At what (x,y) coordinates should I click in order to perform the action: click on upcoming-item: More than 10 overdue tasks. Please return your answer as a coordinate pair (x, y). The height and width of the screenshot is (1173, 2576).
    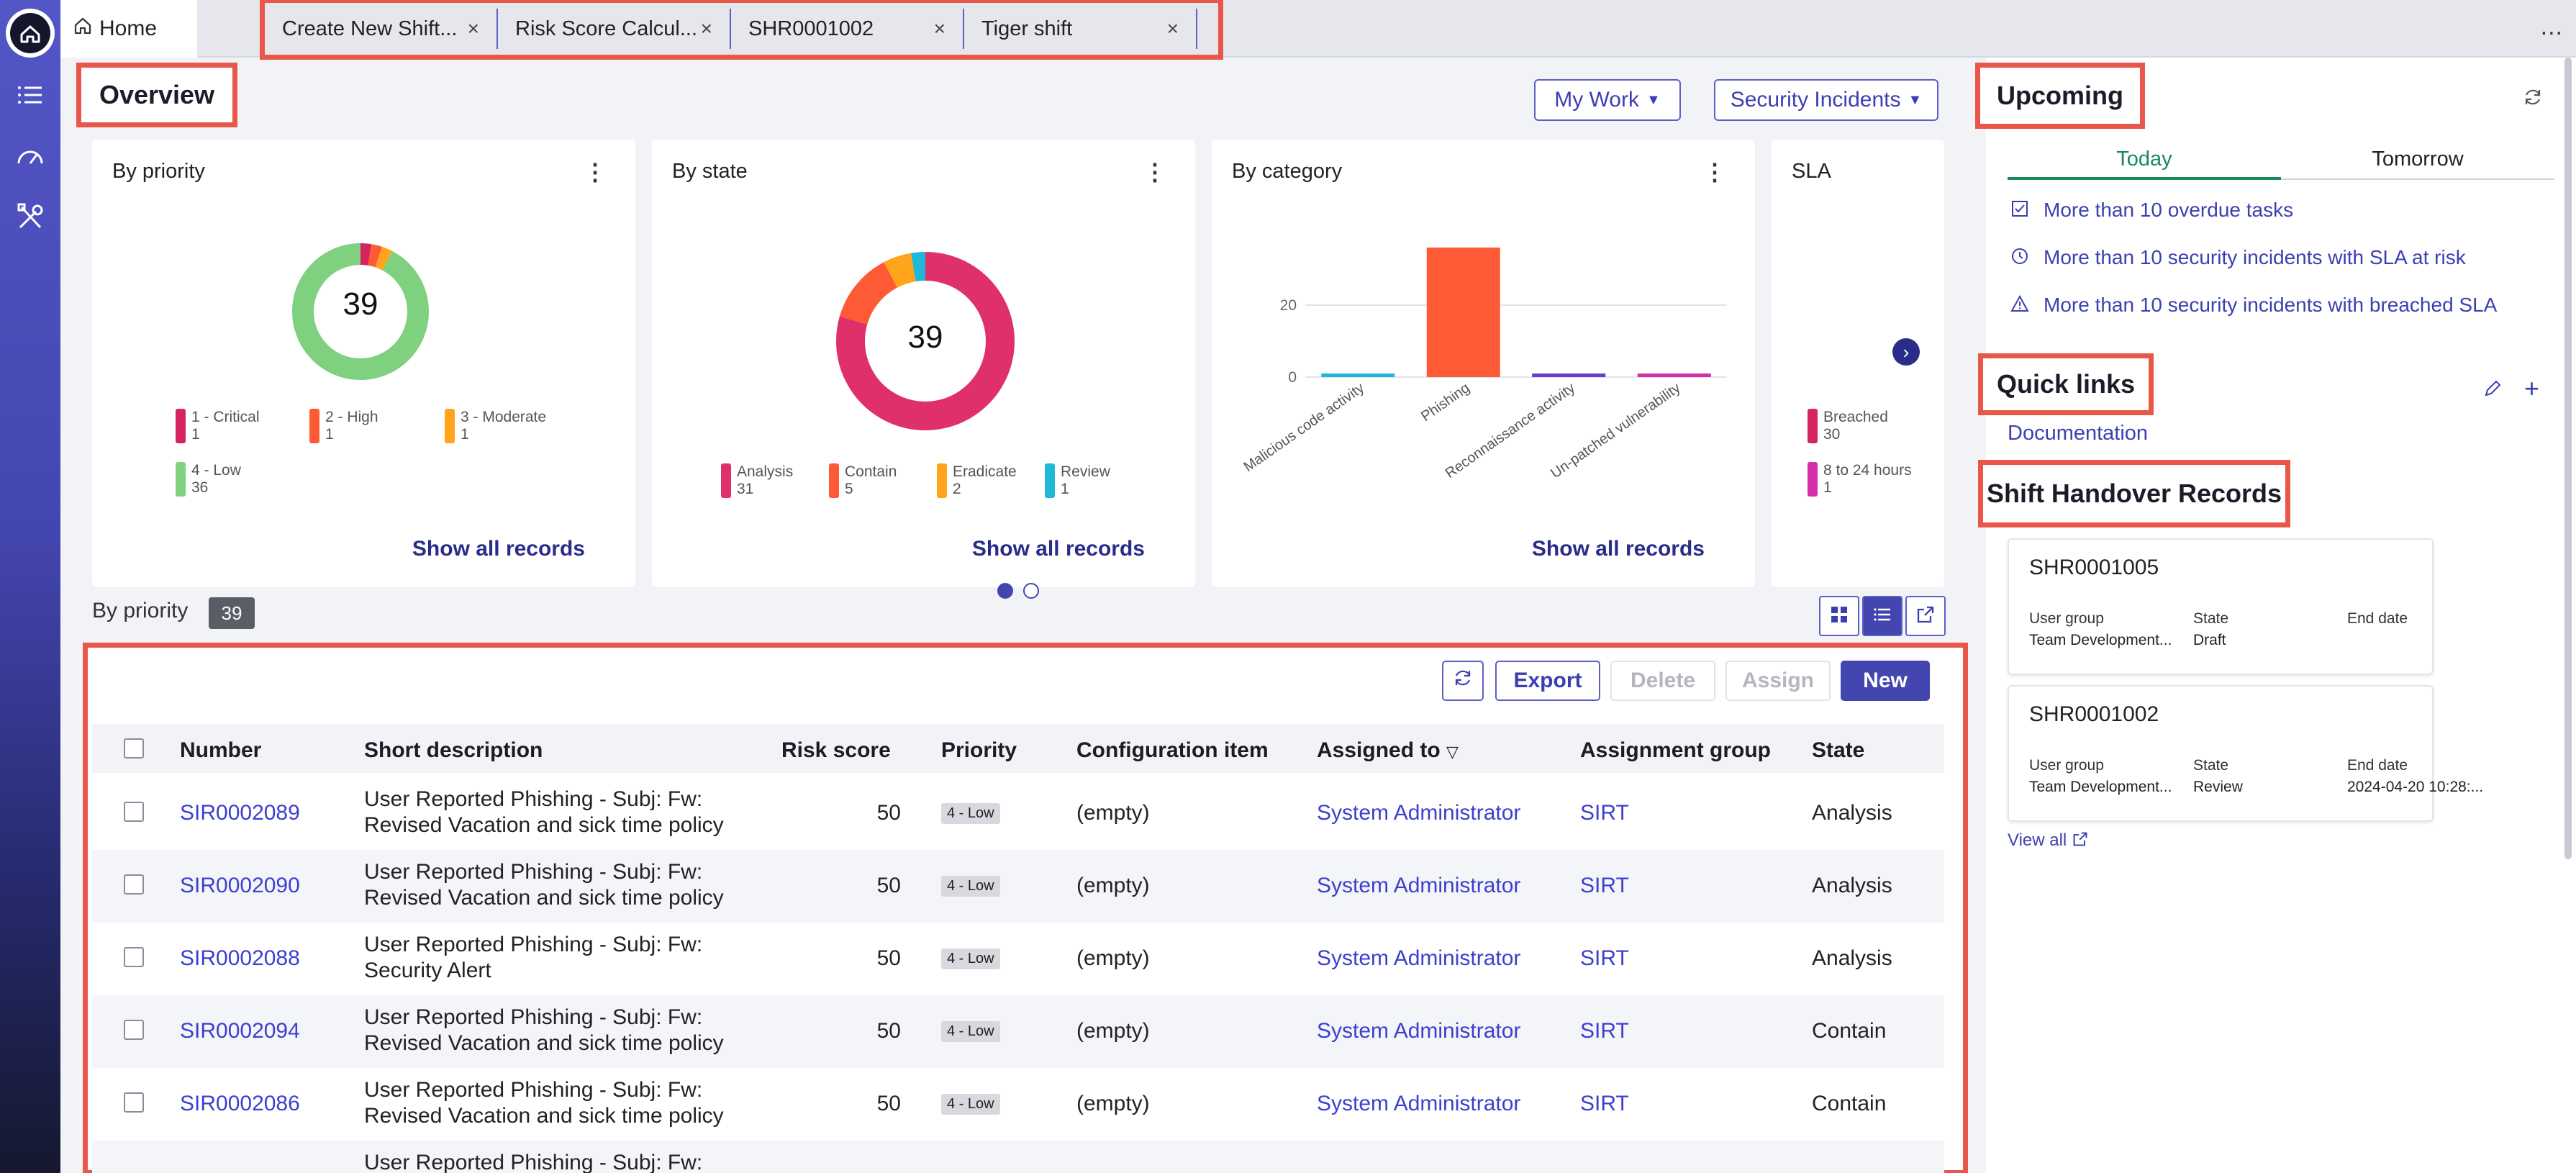
    Looking at the image, I should click on (2151, 210).